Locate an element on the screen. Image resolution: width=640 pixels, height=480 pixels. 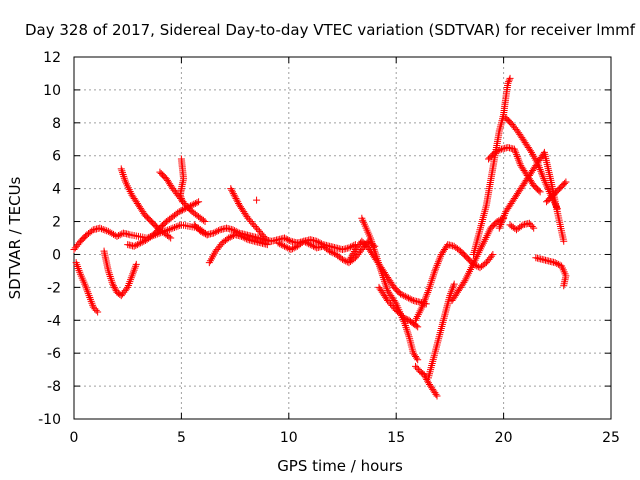
series-track-d is located at coordinates (146, 203).